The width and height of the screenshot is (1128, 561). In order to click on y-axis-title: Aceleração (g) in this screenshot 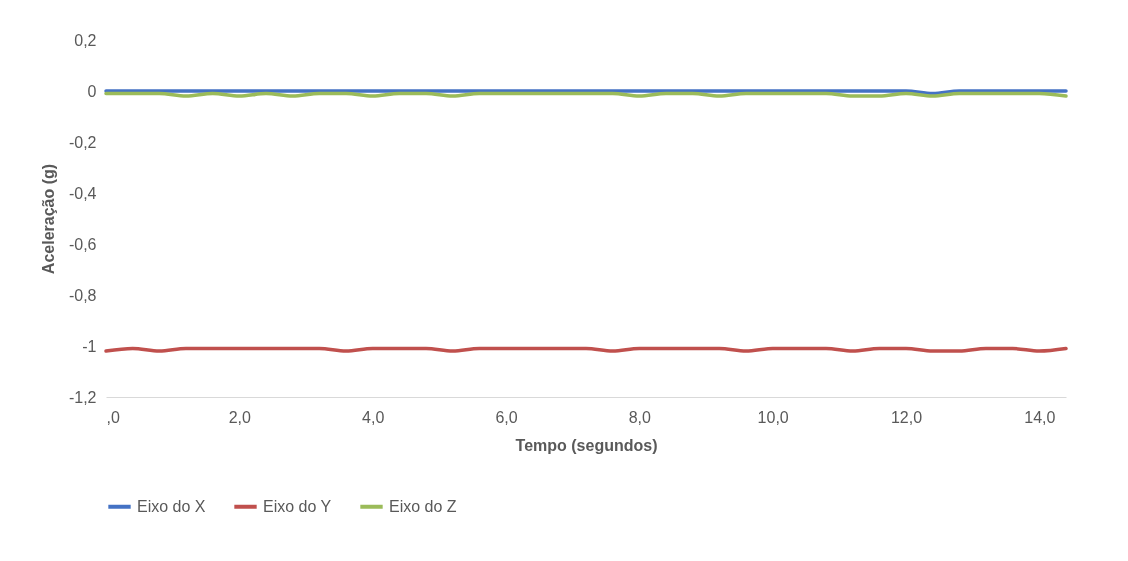, I will do `click(48, 219)`.